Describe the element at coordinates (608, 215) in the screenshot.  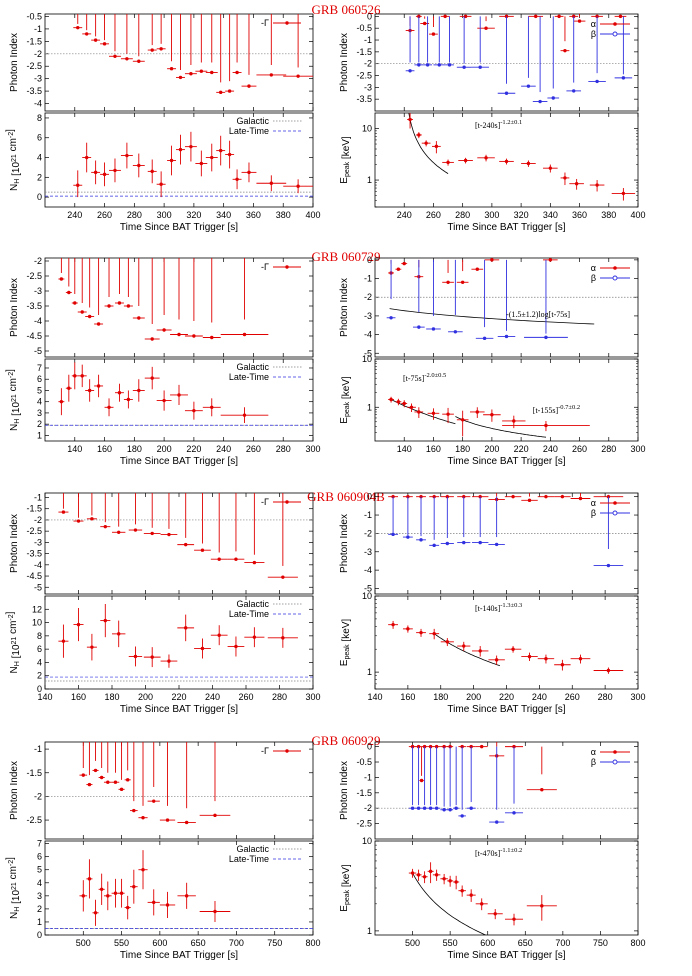
I see `x-tick-label: 380` at that location.